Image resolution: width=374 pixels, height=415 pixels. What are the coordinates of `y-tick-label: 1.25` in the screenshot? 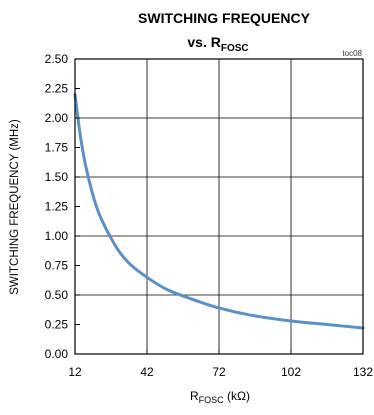 It's located at (57, 207).